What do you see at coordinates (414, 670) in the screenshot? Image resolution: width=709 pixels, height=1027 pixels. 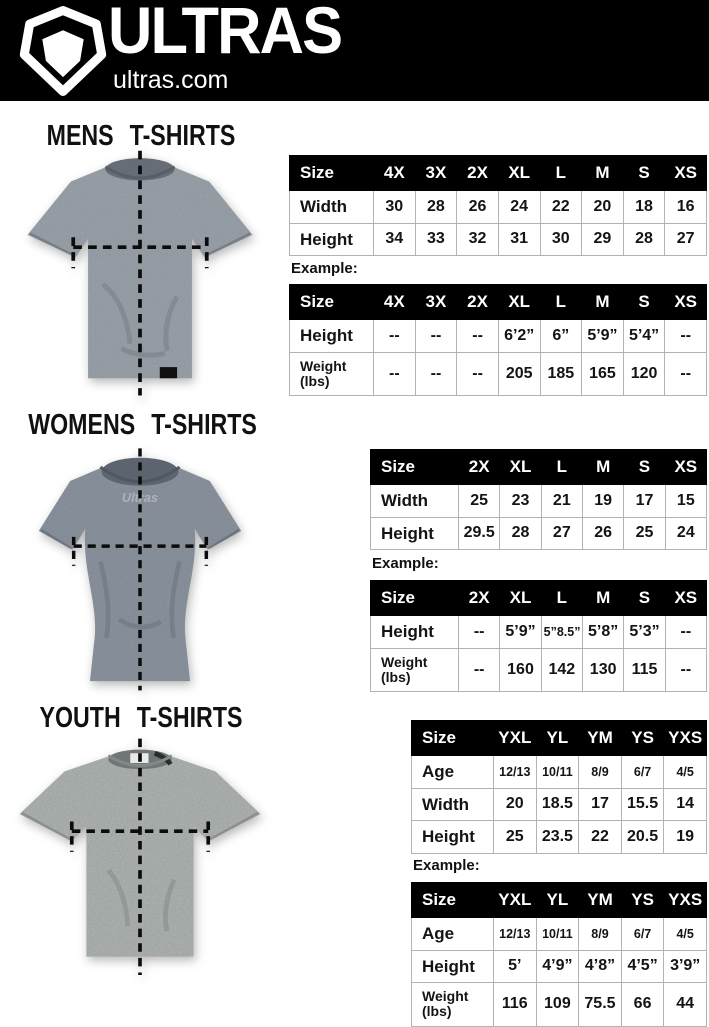 I see `row-label-cell: Weight (lbs)` at bounding box center [414, 670].